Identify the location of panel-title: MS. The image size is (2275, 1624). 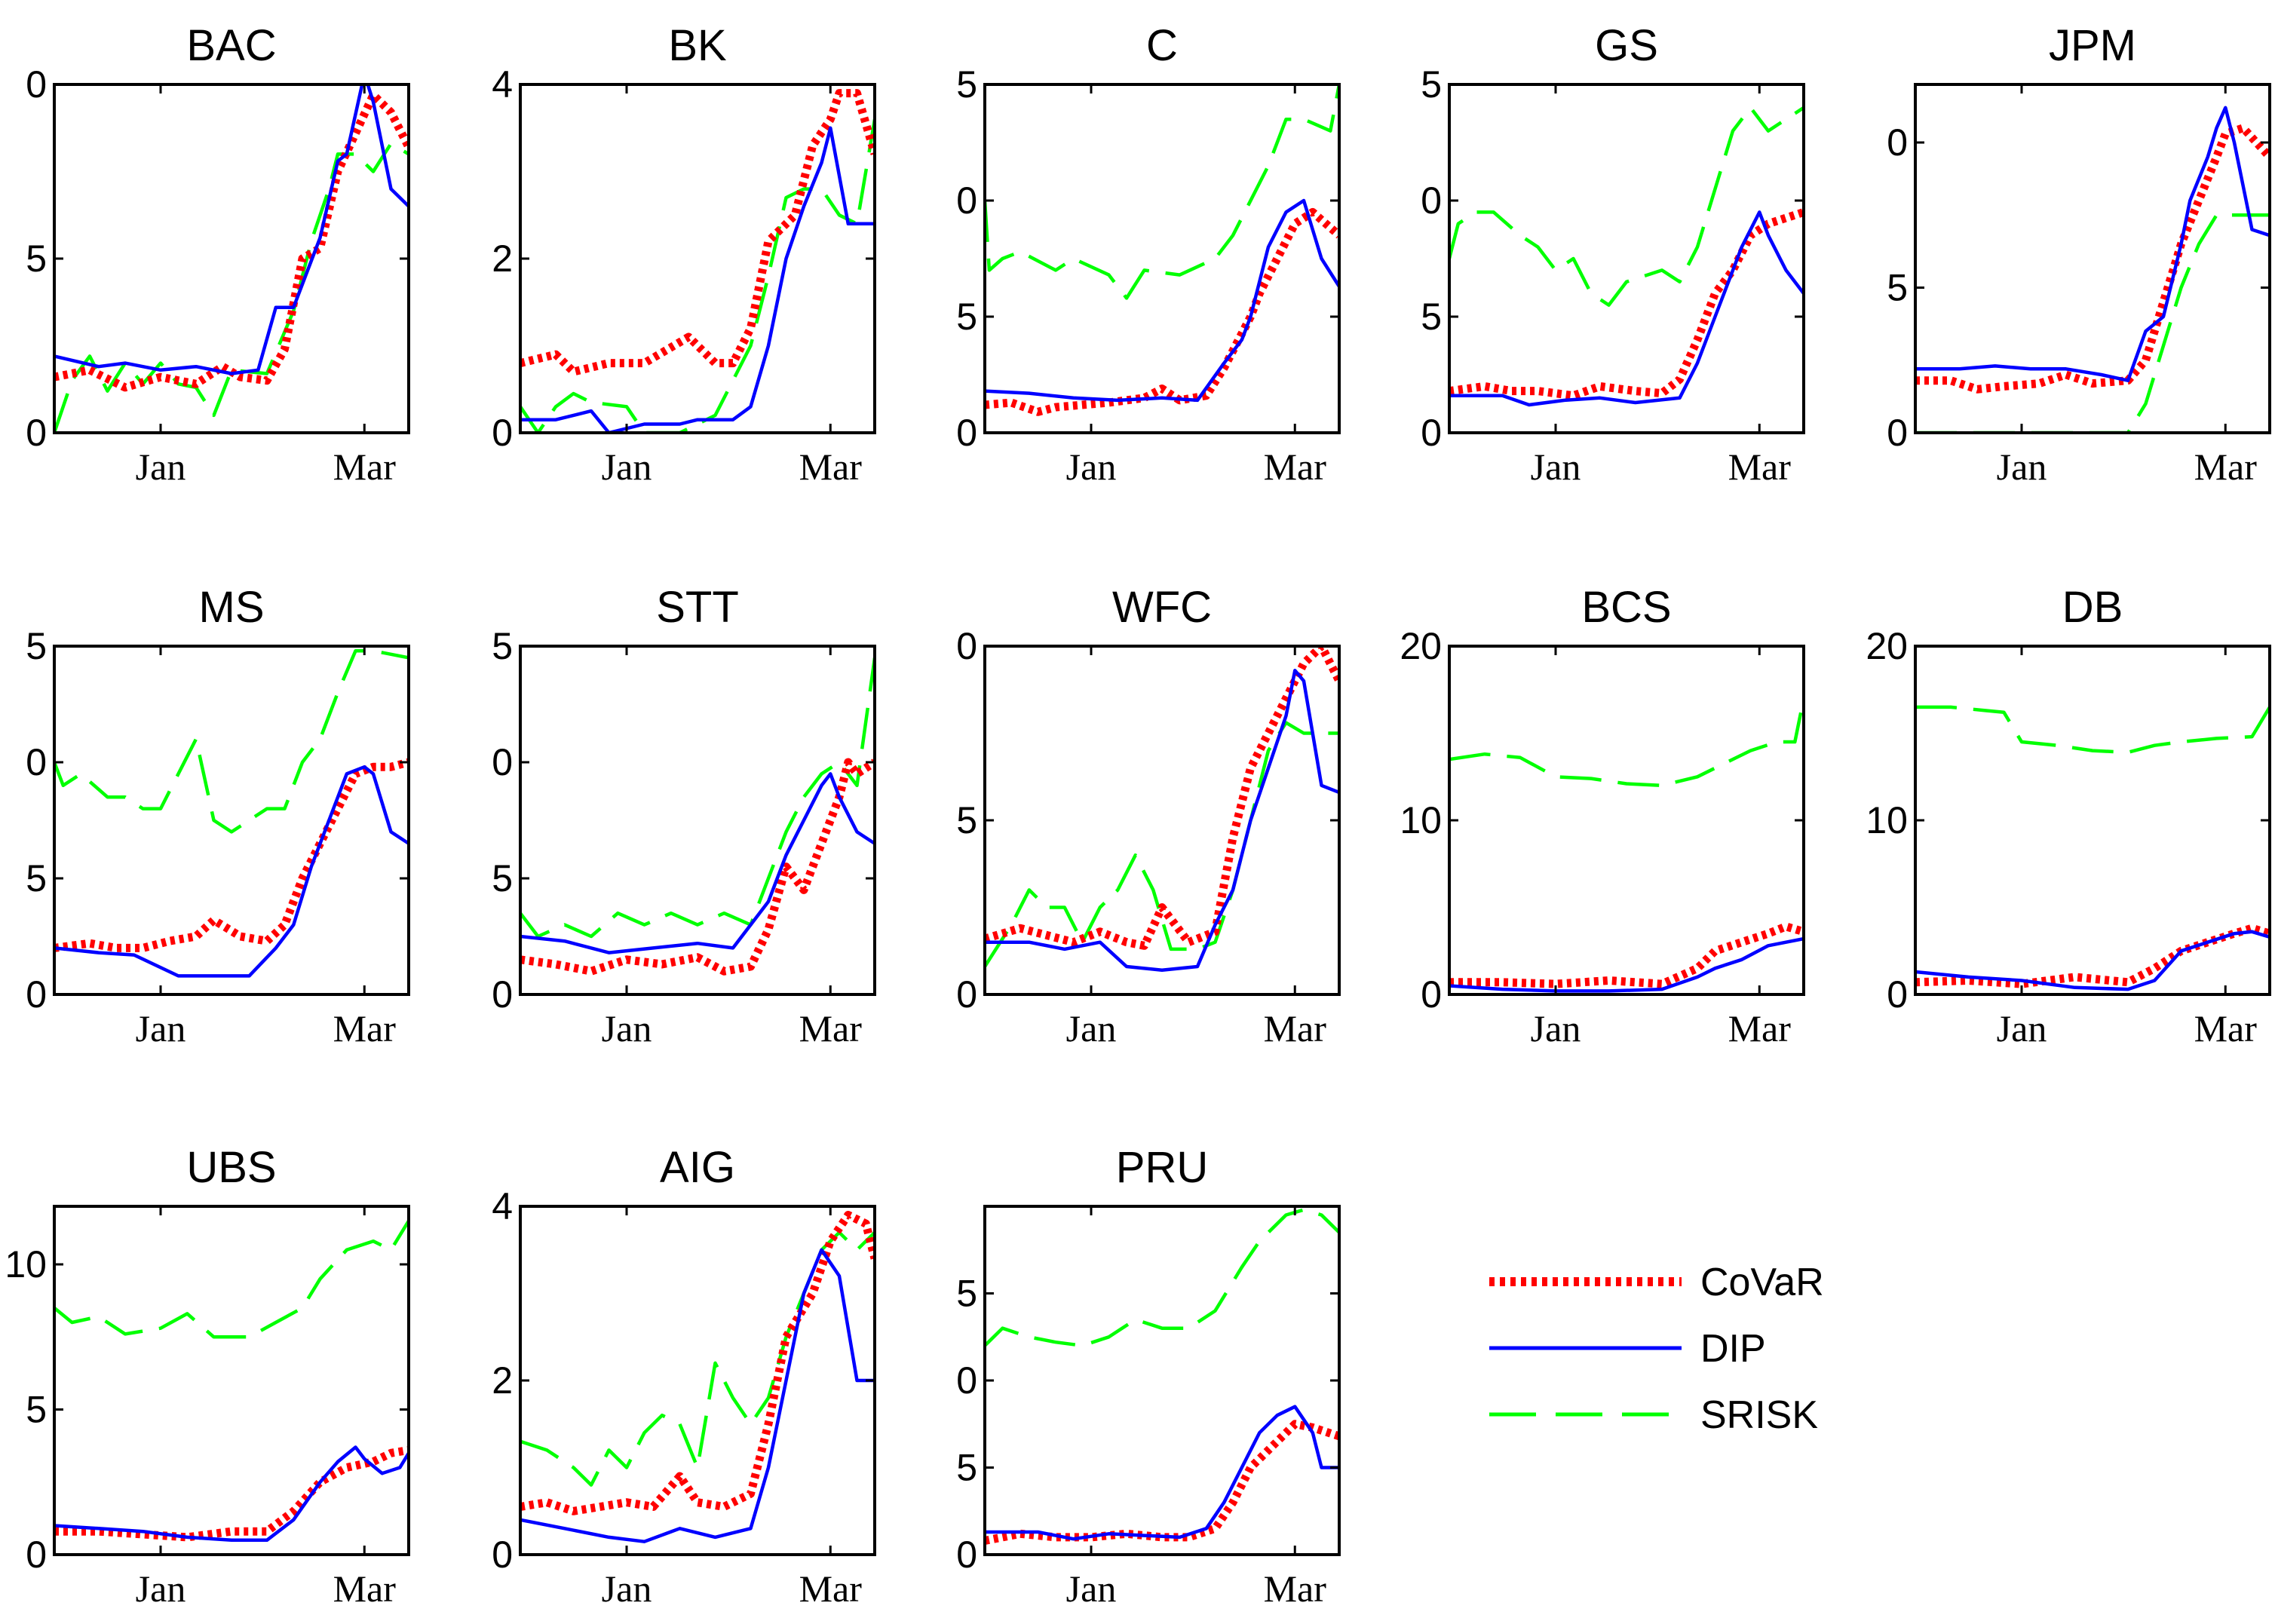
(232, 608).